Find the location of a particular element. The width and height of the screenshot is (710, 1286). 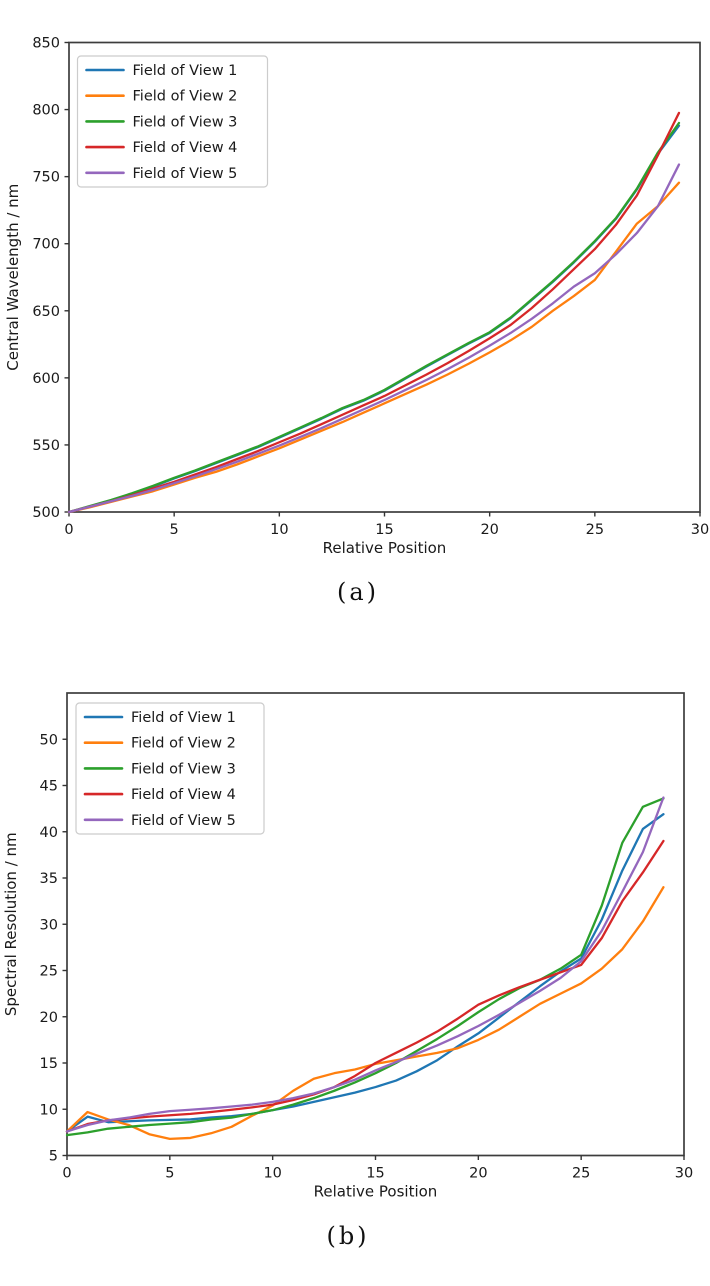

y-tick-label: 20 is located at coordinates (49, 1018).